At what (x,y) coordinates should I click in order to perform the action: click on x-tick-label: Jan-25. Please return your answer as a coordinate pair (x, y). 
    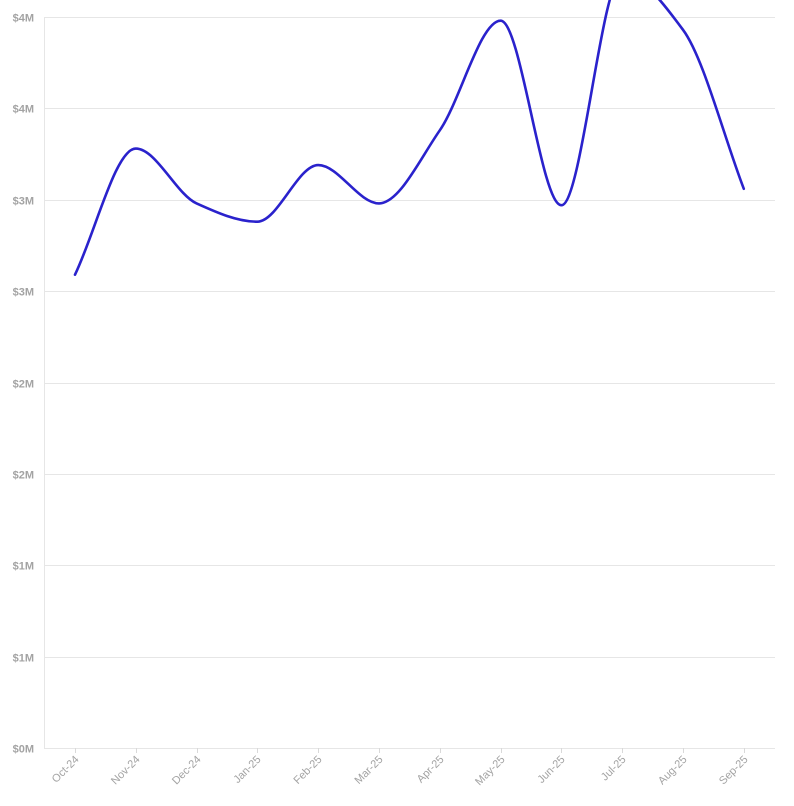
    Looking at the image, I should click on (247, 770).